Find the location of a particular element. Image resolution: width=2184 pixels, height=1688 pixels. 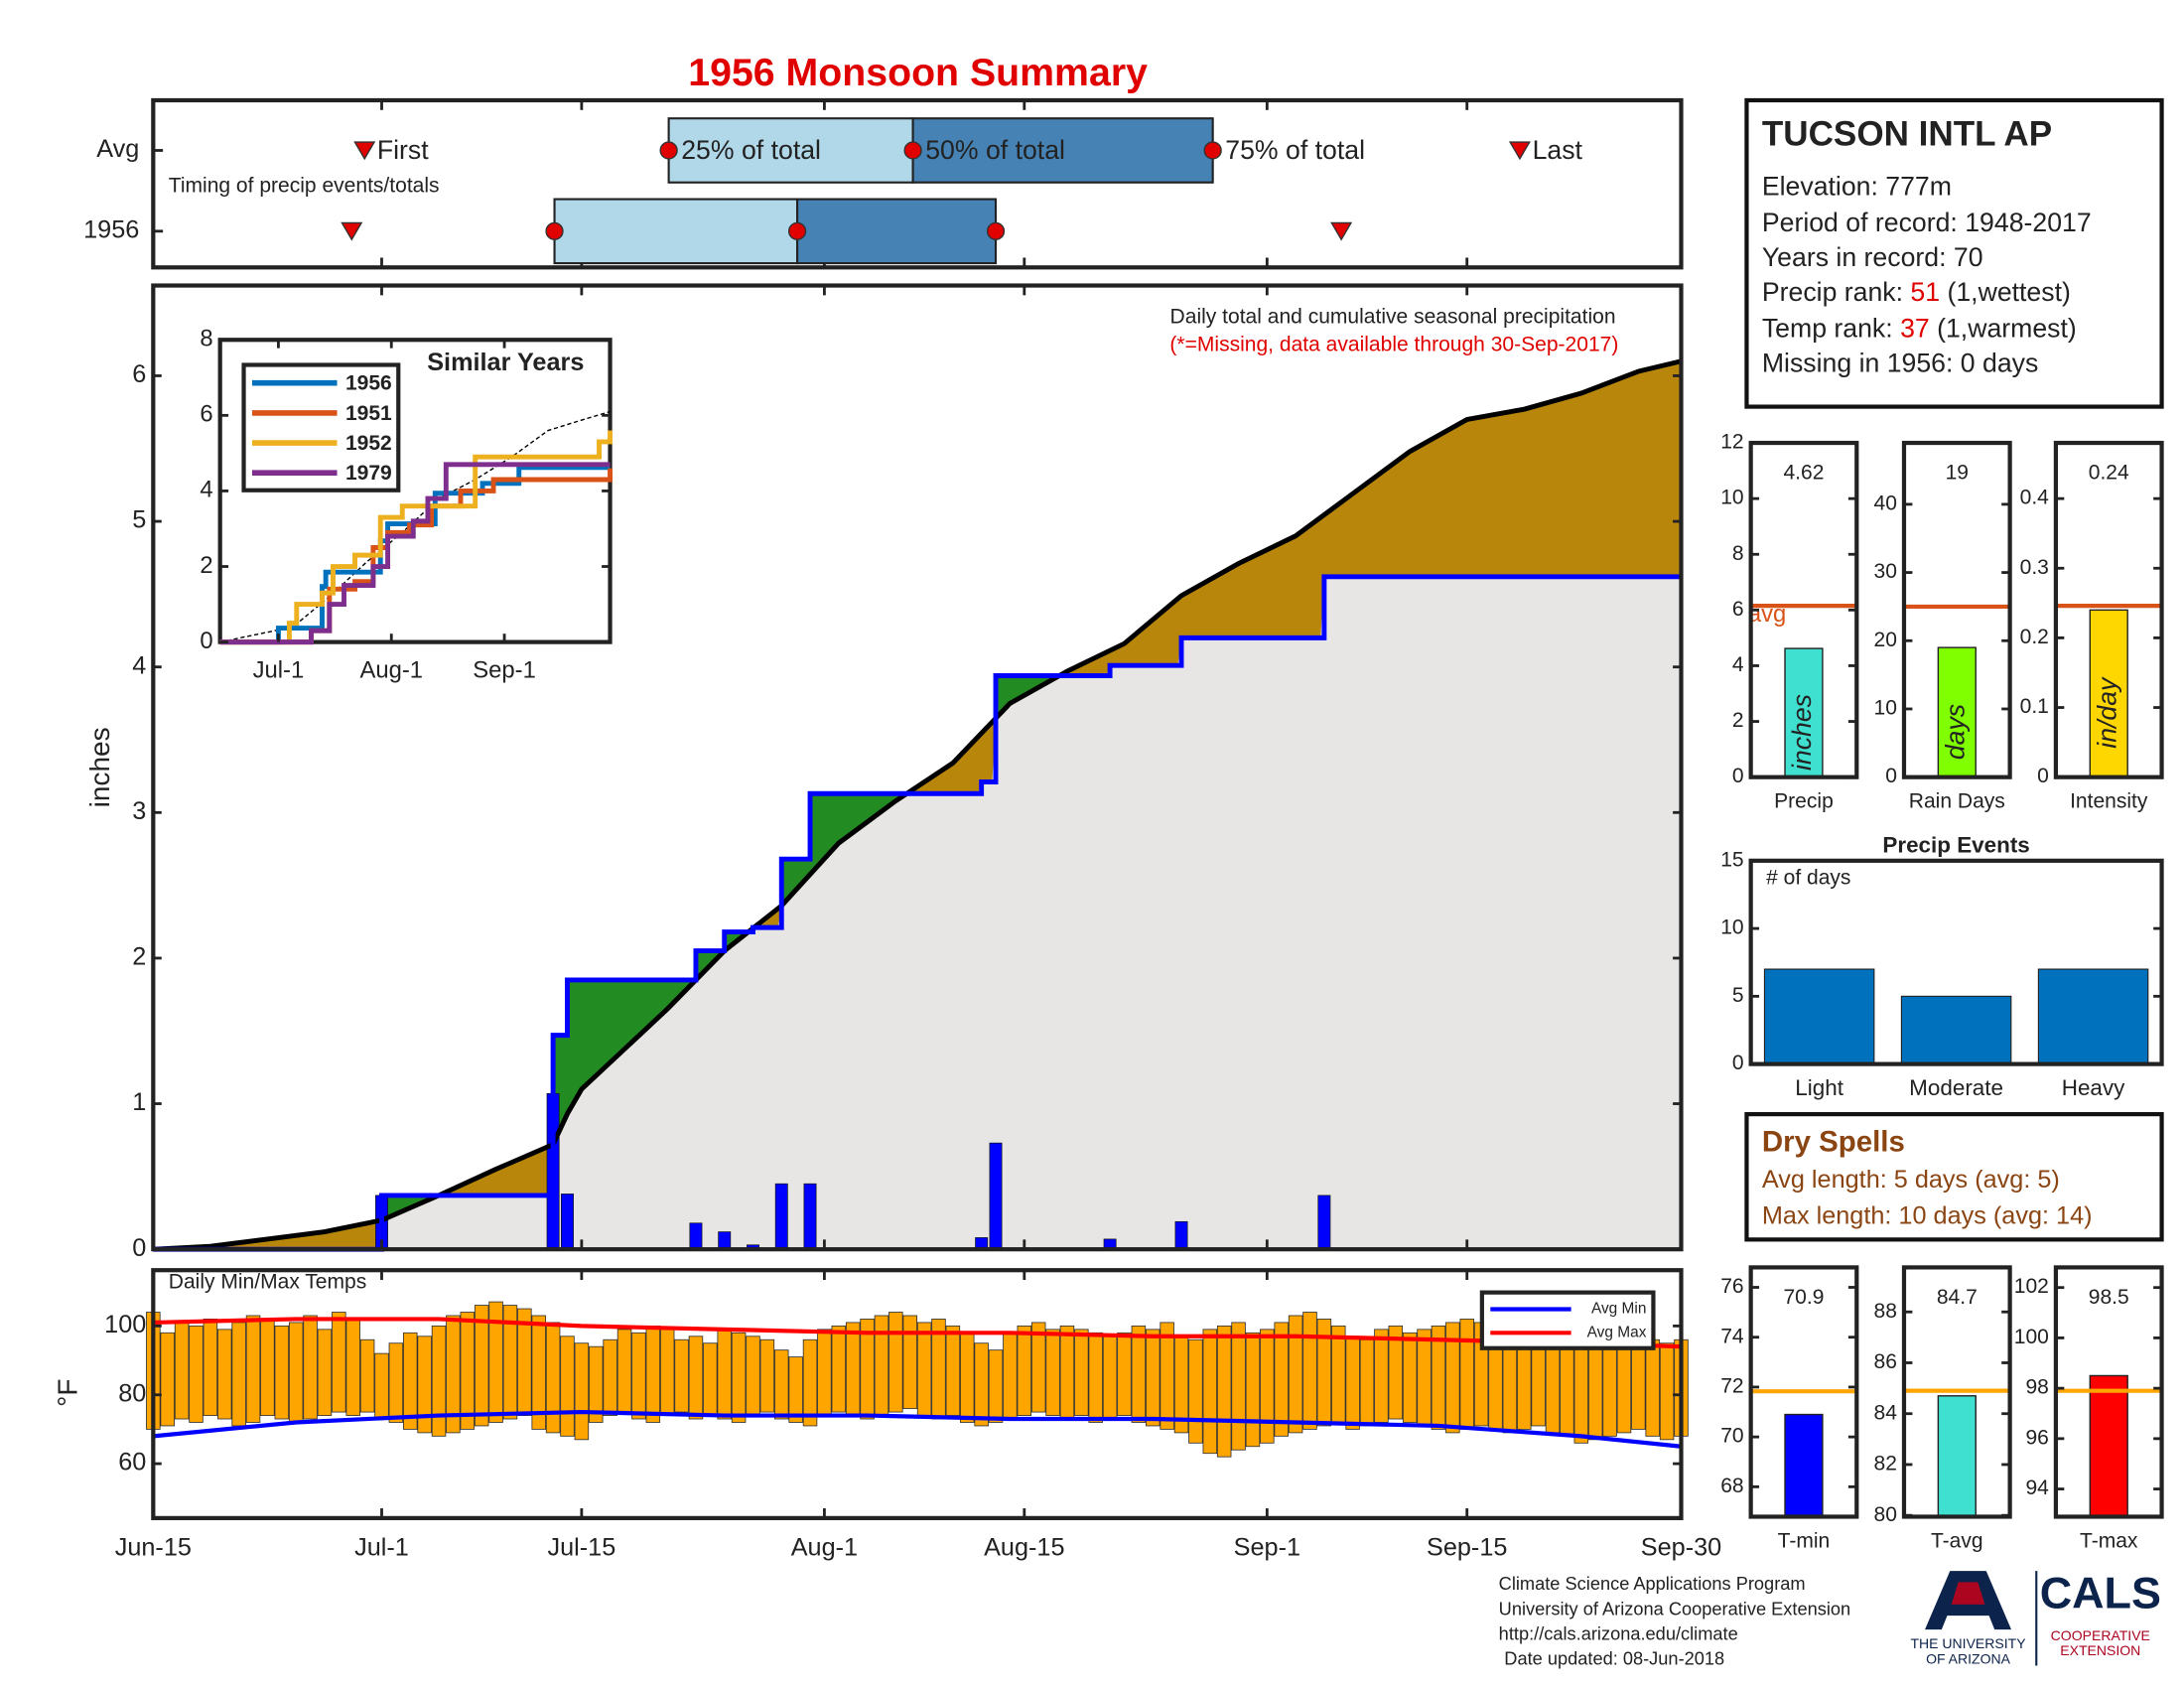

x-label: T-min is located at coordinates (1804, 1540).